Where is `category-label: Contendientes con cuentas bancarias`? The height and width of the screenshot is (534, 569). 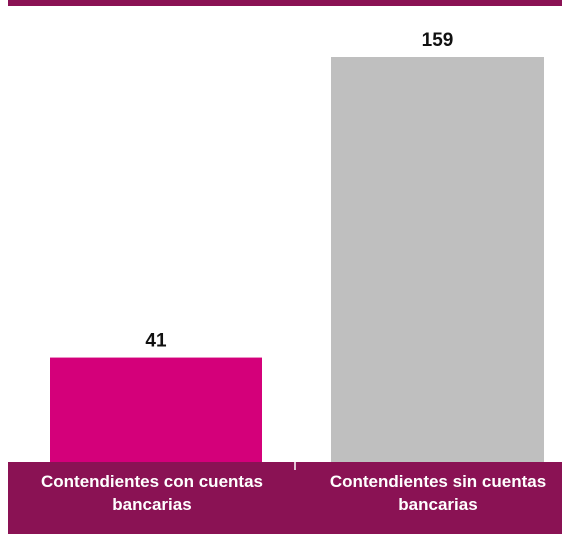
category-label: Contendientes con cuentas bancarias is located at coordinates (152, 493).